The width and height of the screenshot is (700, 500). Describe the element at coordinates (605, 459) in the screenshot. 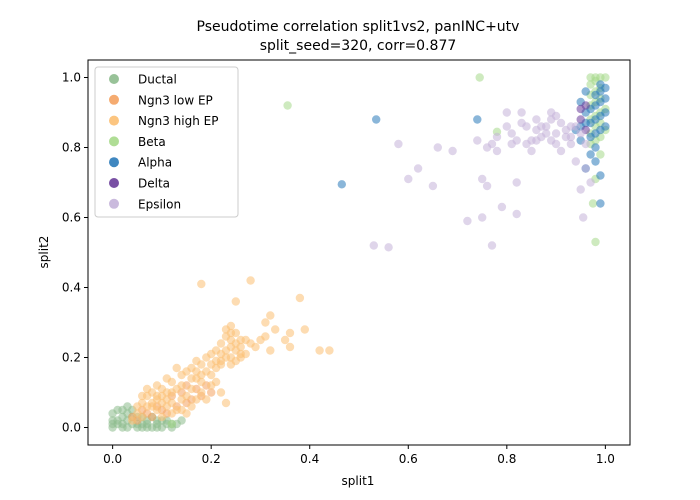

I see `x-tick-label-5: 1.0` at that location.